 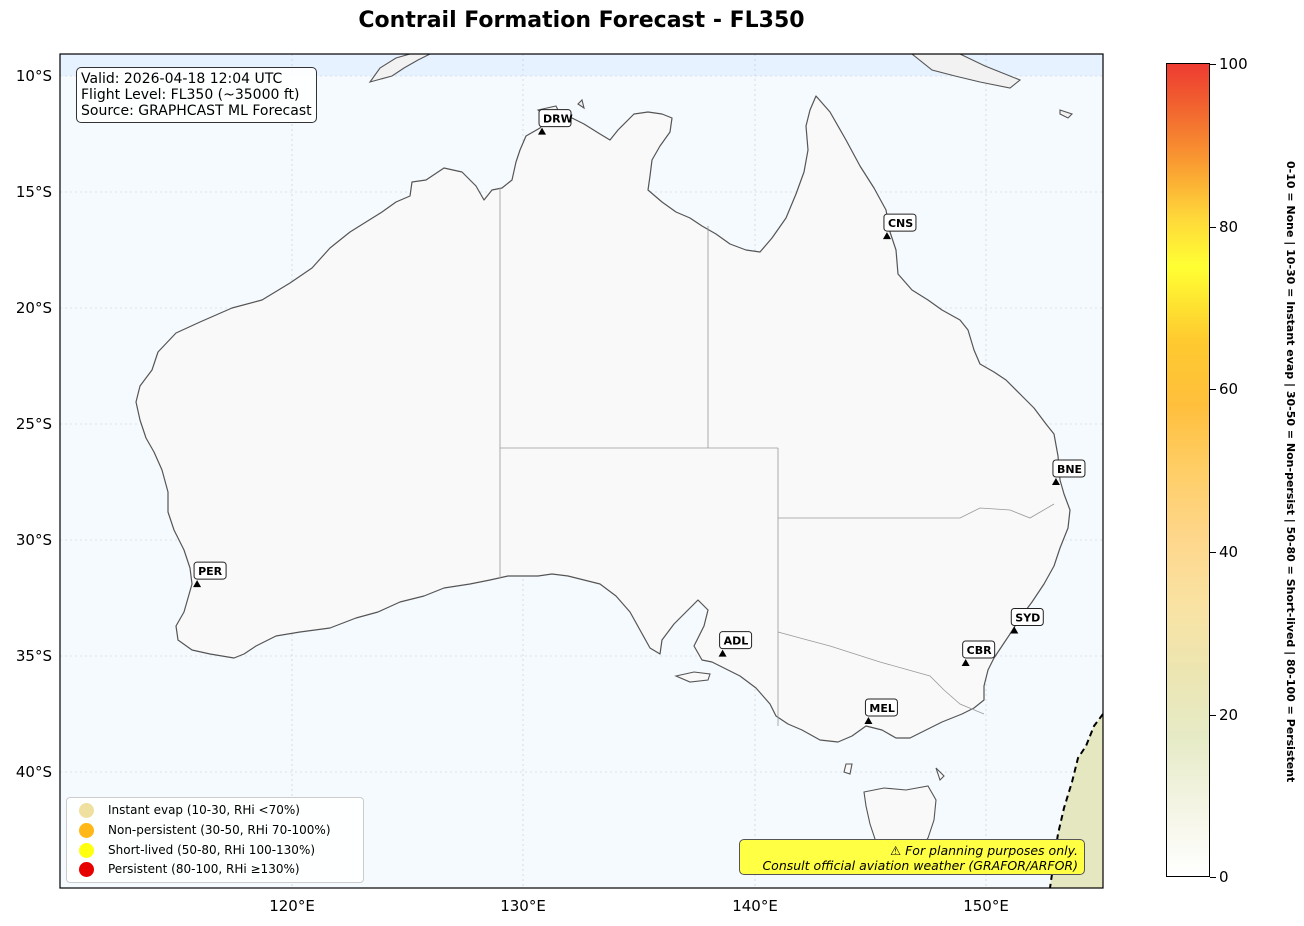 I want to click on city-label: SYD, so click(x=1027, y=617).